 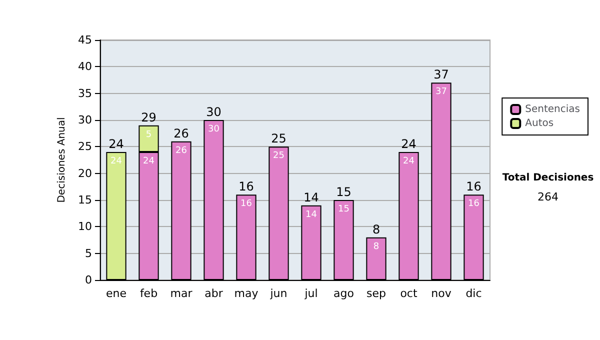 What do you see at coordinates (344, 192) in the screenshot?
I see `total-label: 15` at bounding box center [344, 192].